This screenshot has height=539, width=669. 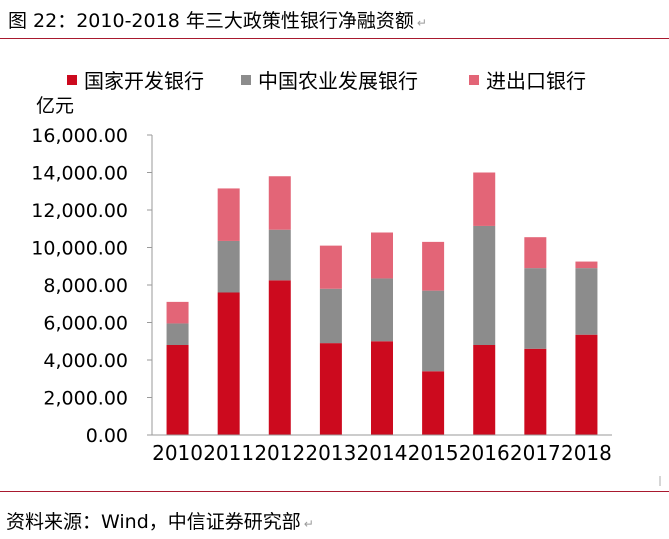 What do you see at coordinates (228, 453) in the screenshot?
I see `x-category-label: 2011` at bounding box center [228, 453].